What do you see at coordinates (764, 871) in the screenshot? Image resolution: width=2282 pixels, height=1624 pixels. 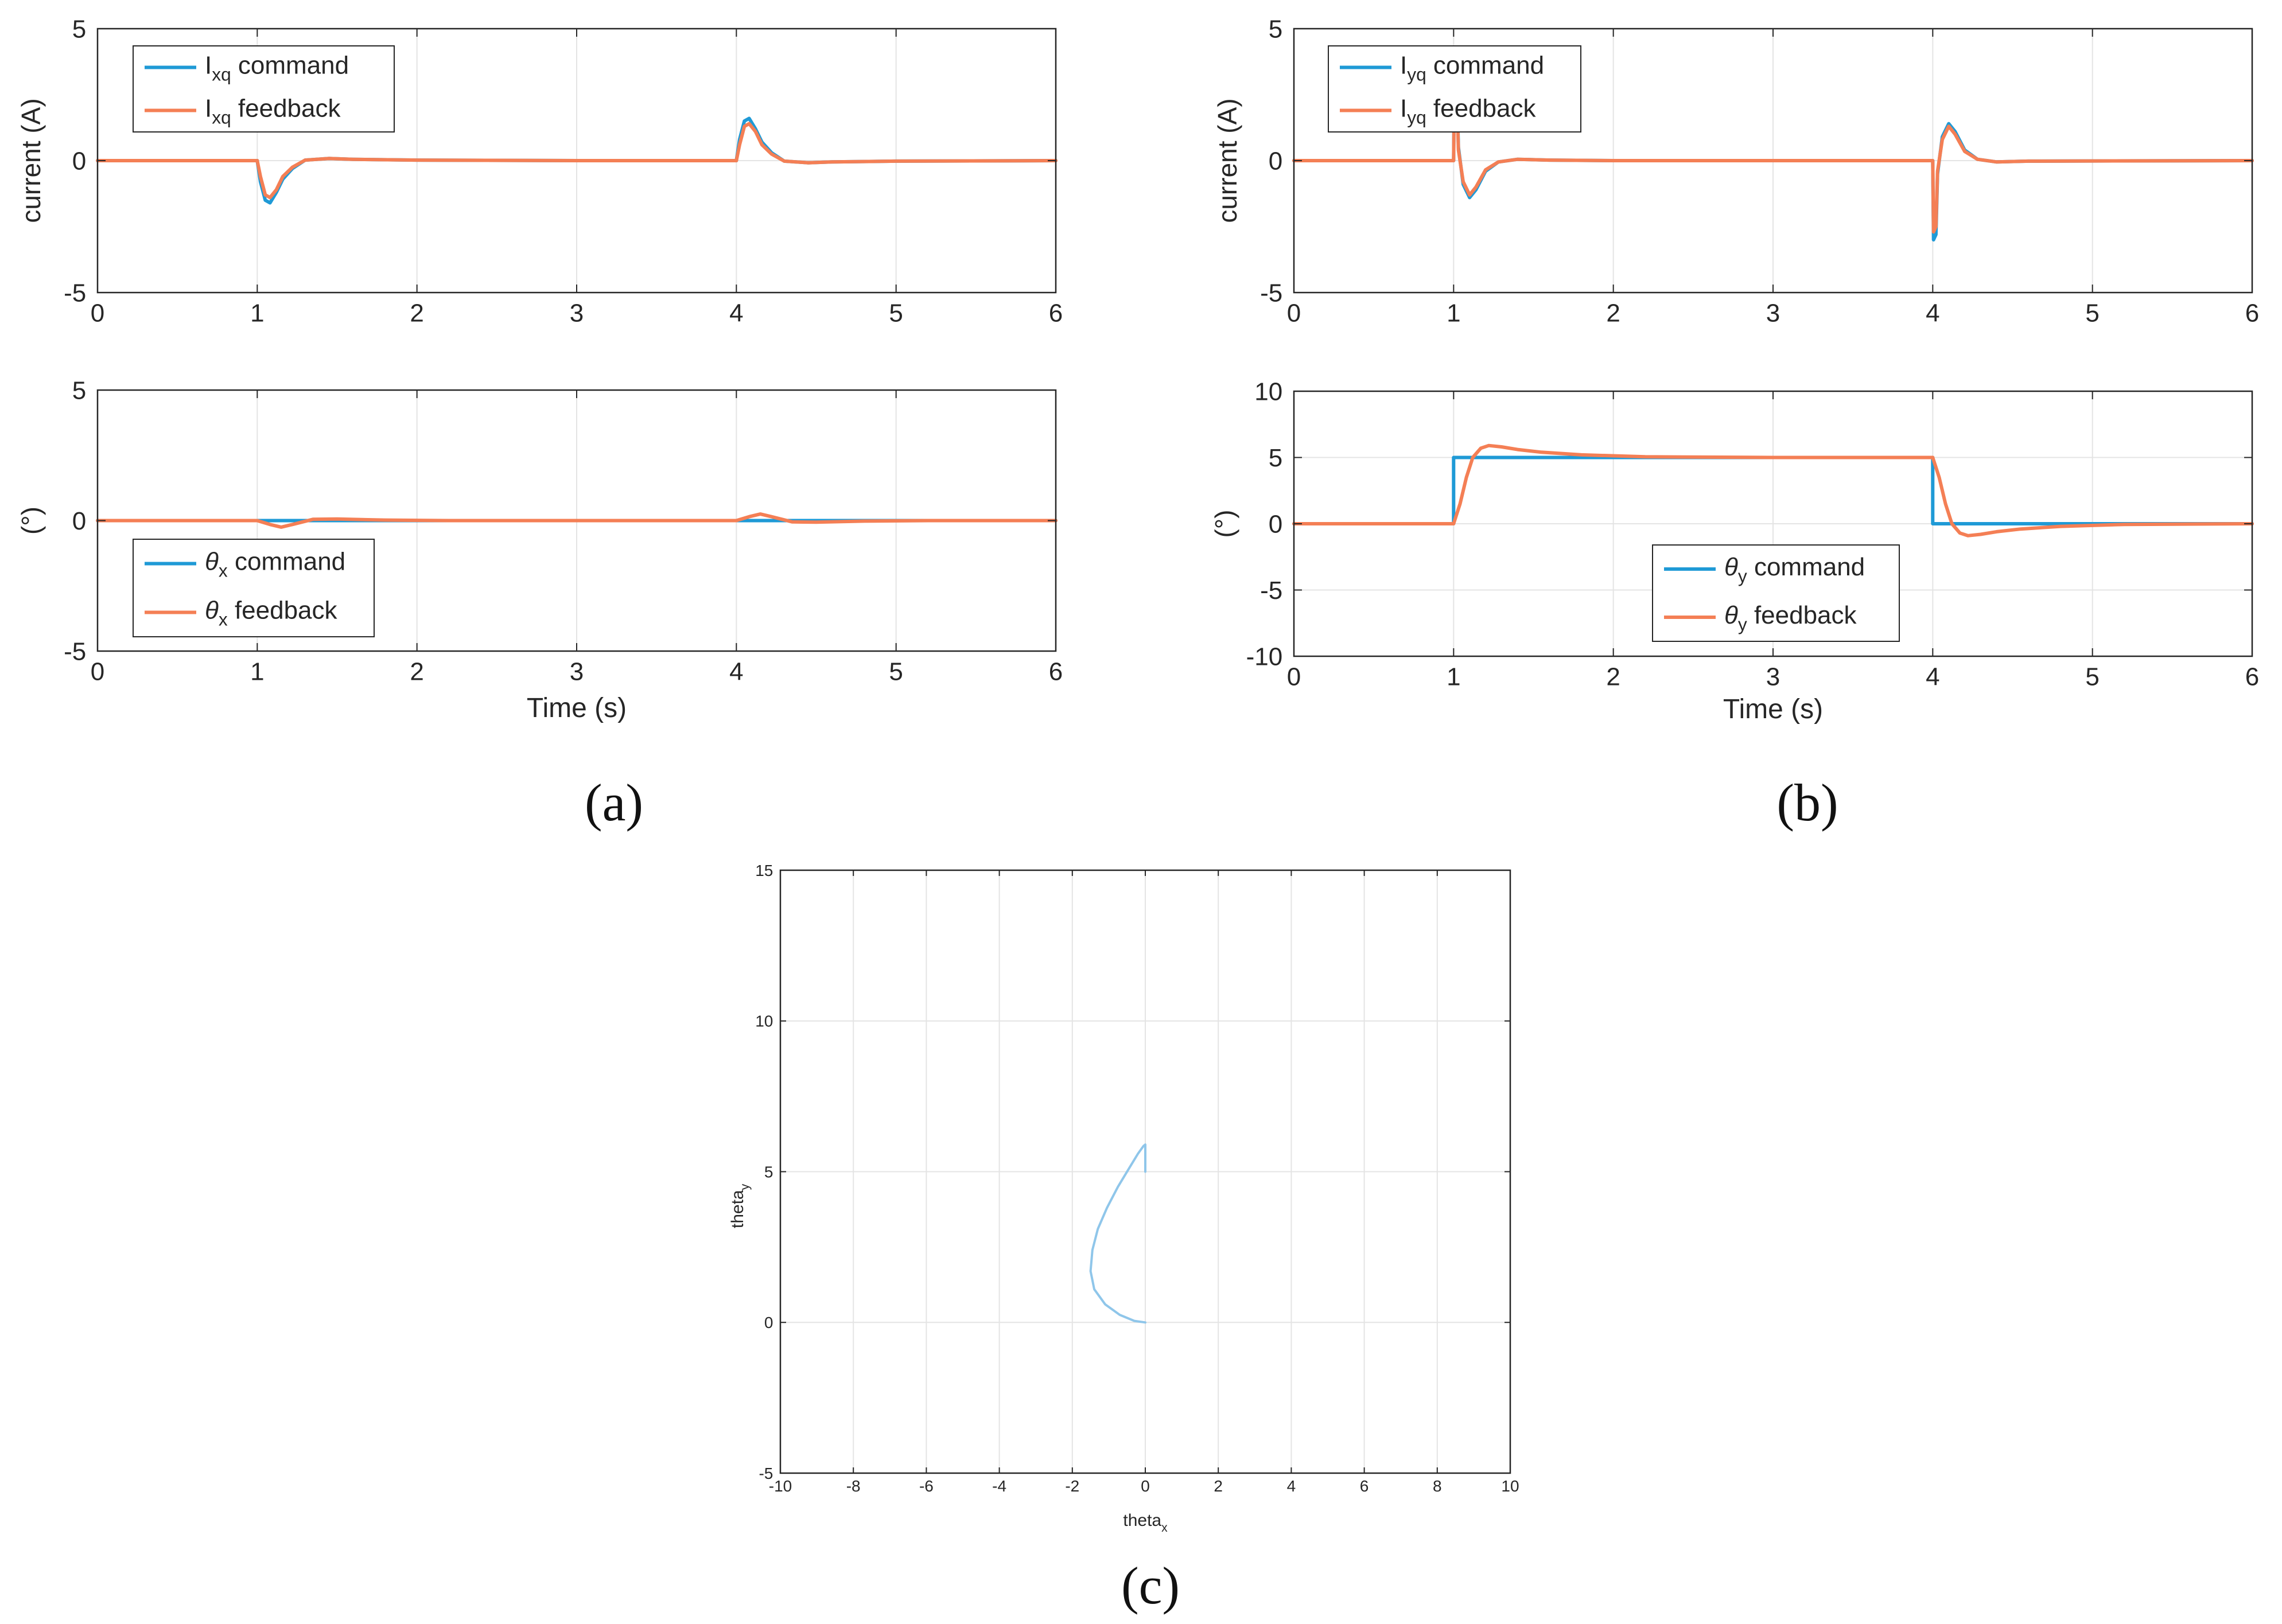 I see `y-tick-label: 15` at bounding box center [764, 871].